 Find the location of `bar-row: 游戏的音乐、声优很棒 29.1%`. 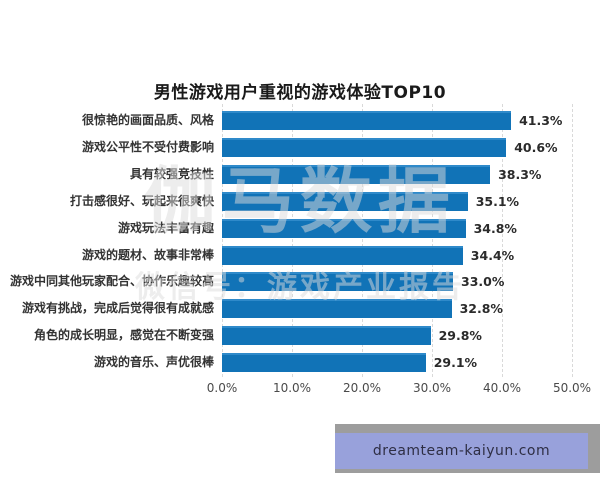

bar-row: 游戏的音乐、声优很棒 29.1% is located at coordinates (300, 362).